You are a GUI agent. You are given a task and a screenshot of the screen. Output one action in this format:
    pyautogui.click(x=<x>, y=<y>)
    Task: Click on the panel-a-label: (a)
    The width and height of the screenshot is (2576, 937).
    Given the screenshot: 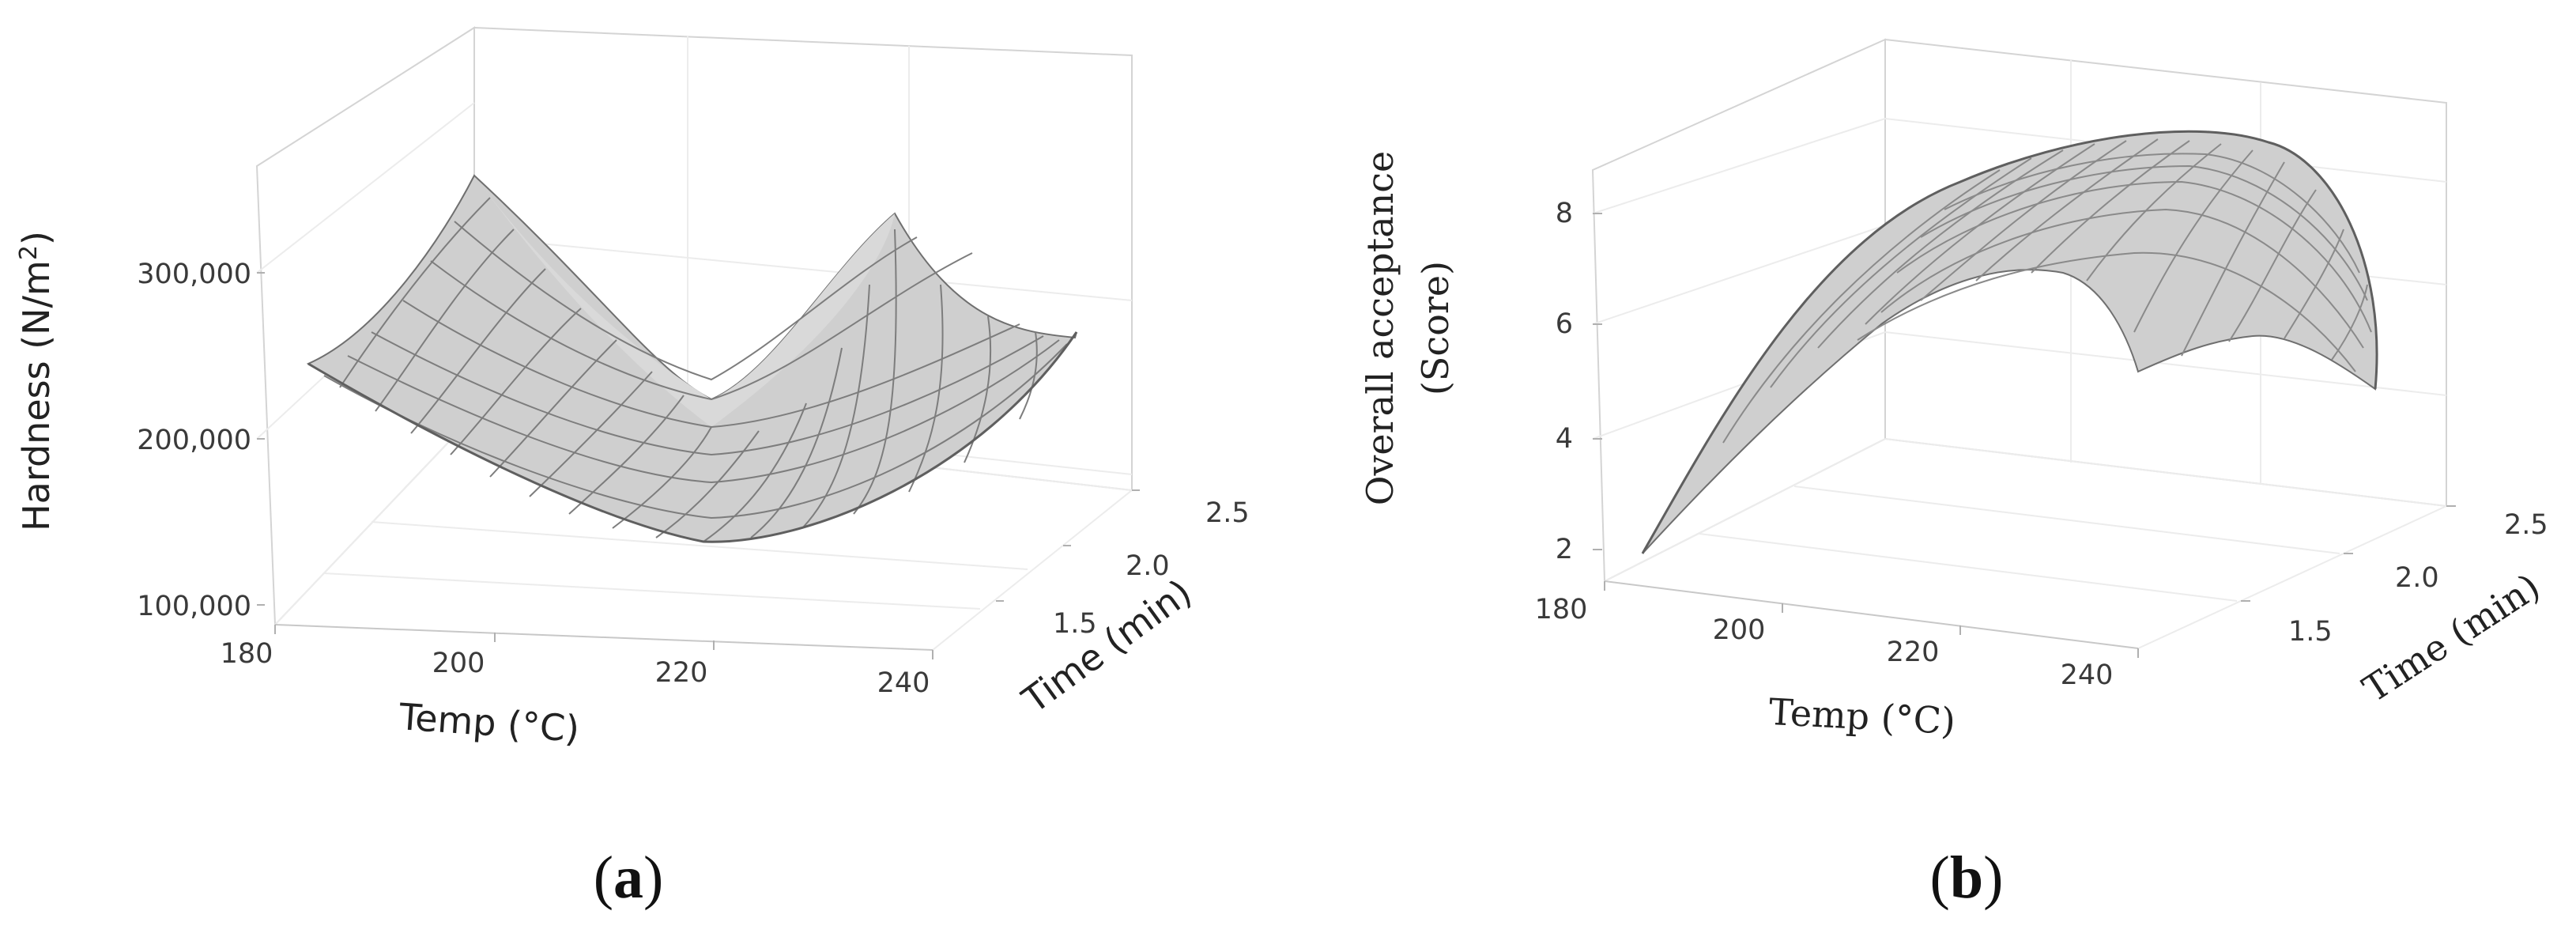 What is the action you would take?
    pyautogui.click(x=629, y=877)
    